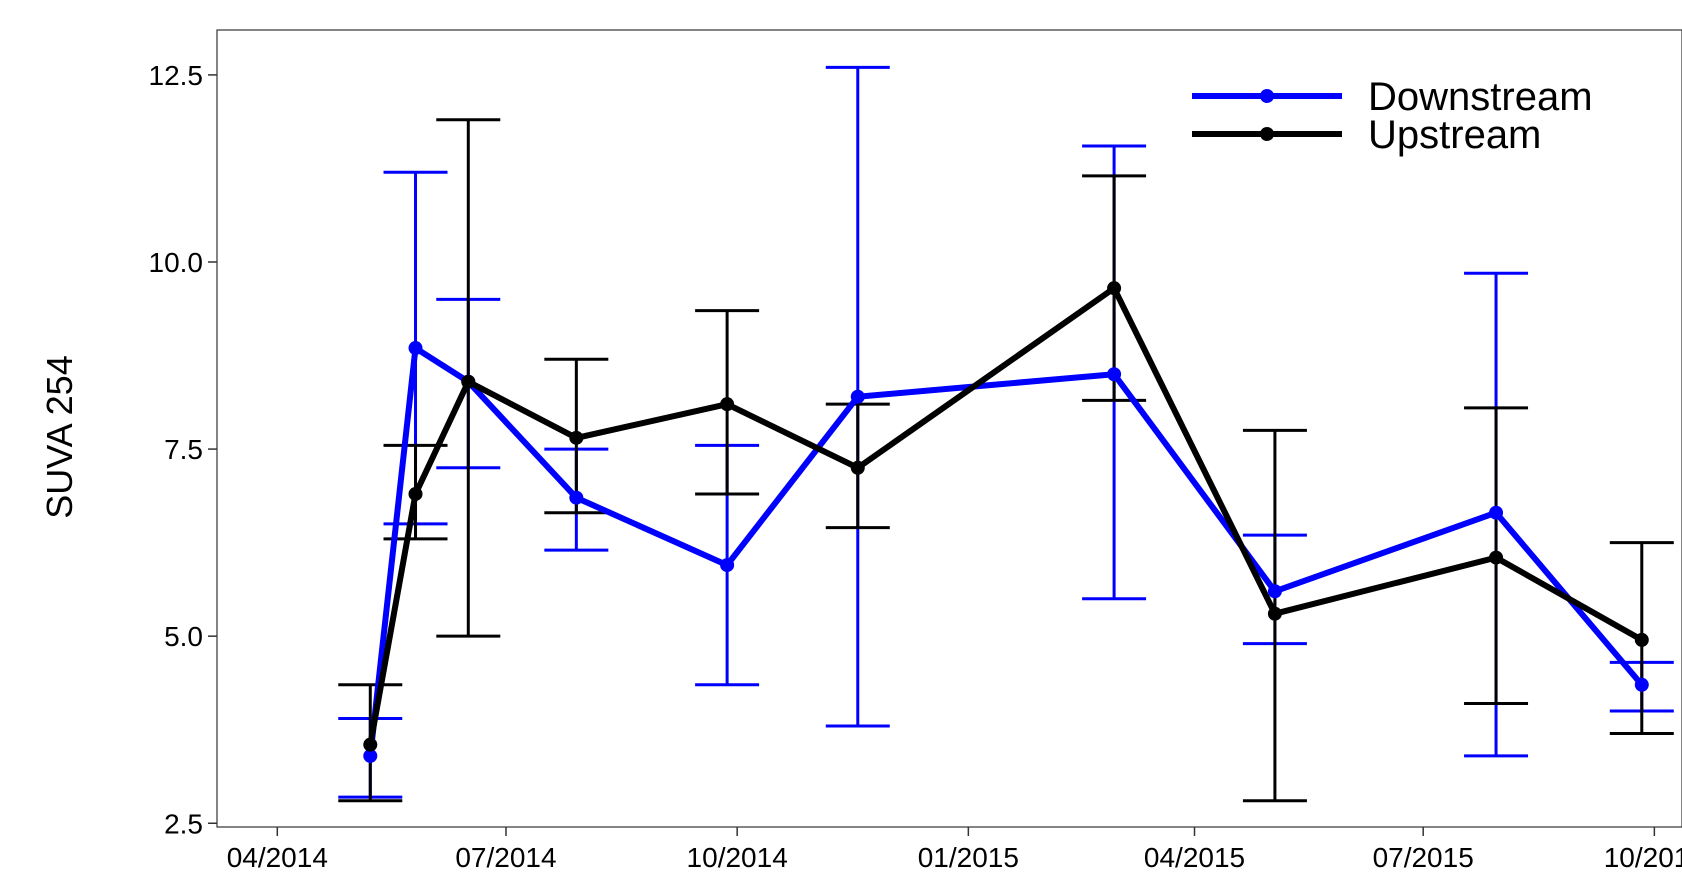 The height and width of the screenshot is (873, 1682). I want to click on y-axis-title-group: SUVA 254, so click(59, 436).